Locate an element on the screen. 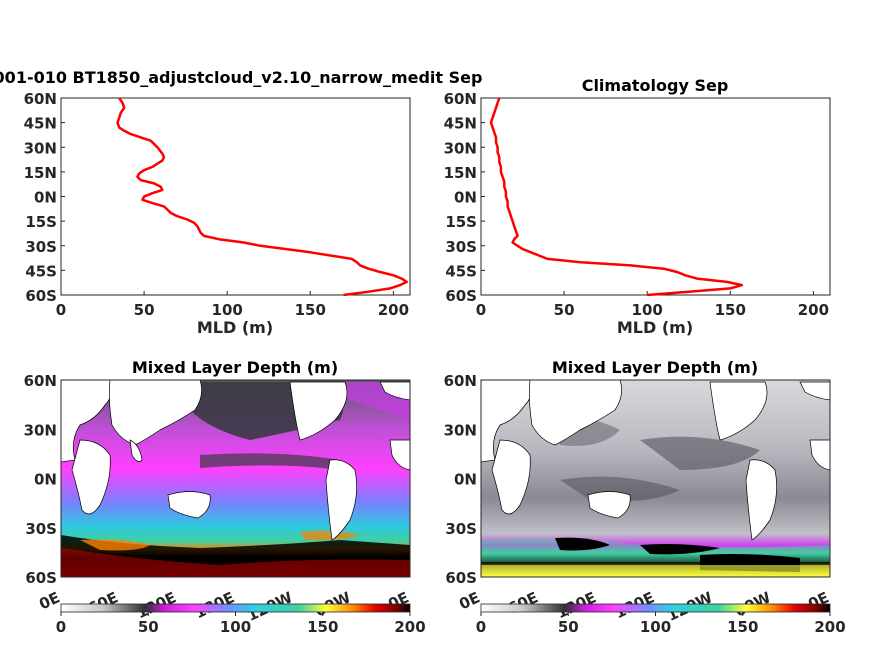  panel1-mld-line is located at coordinates (262, 197).